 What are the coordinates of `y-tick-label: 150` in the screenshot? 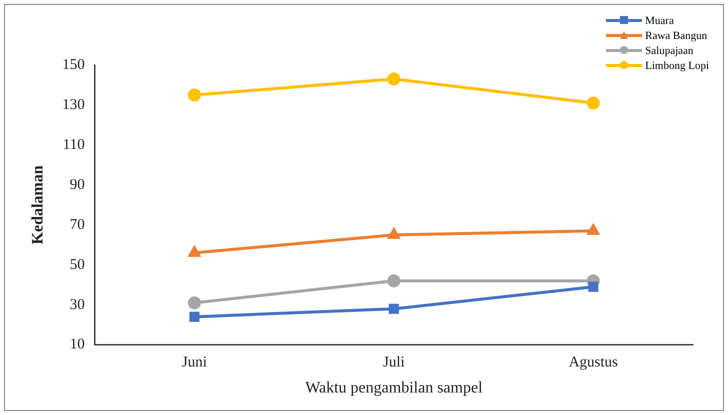 It's located at (73, 64).